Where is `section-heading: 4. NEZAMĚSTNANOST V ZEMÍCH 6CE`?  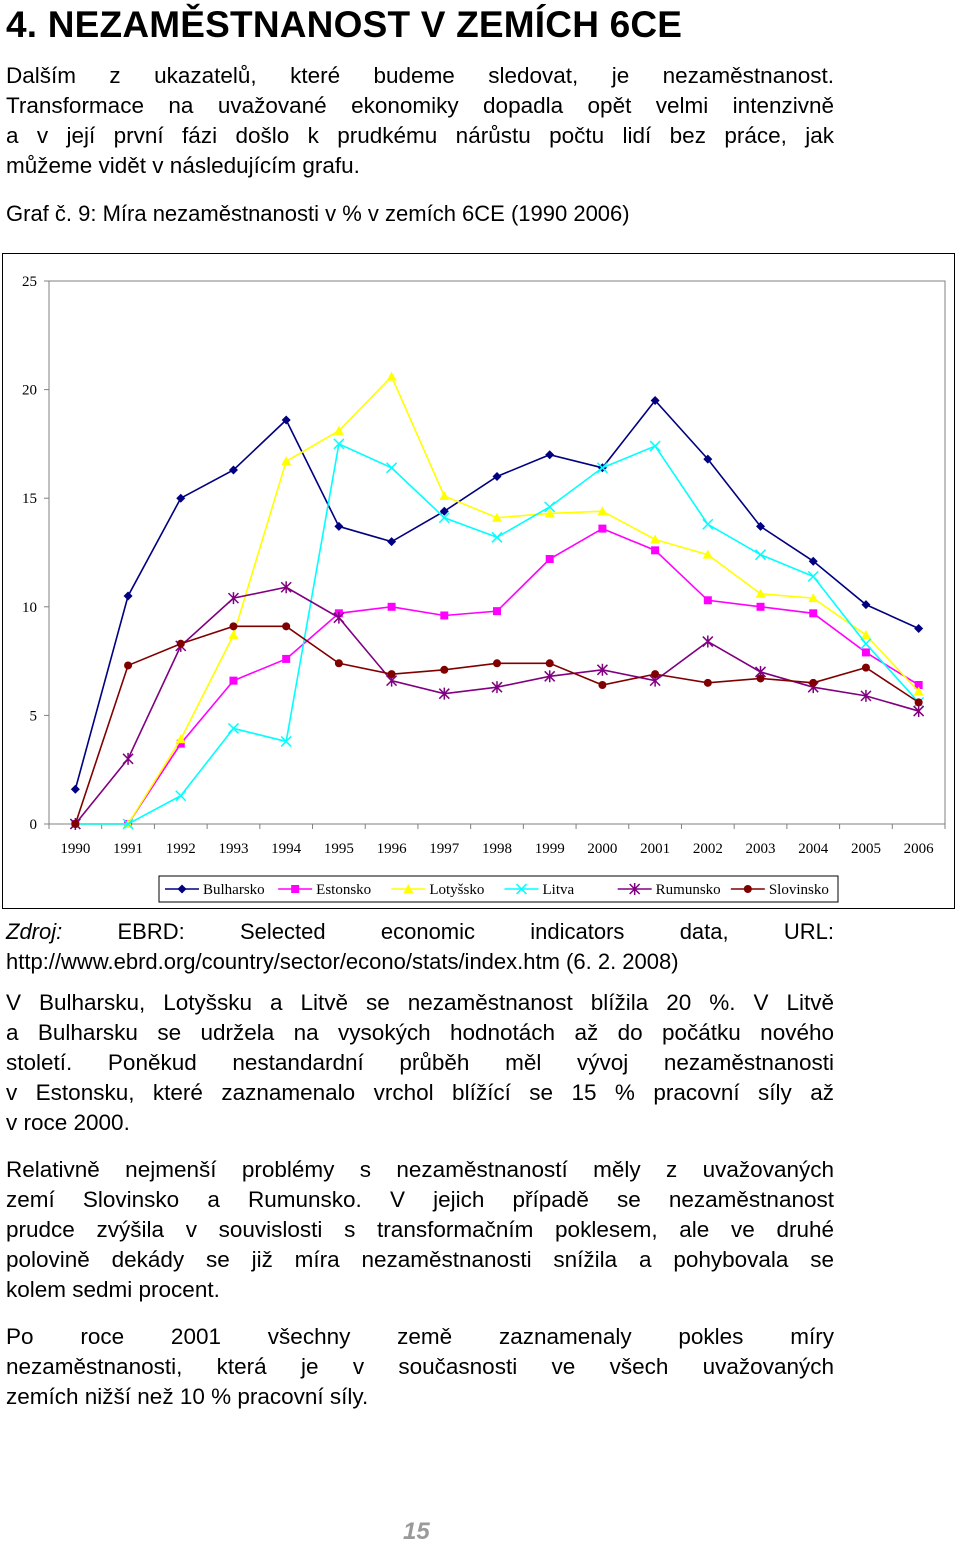
section-heading: 4. NEZAMĚSTNANOST V ZEMÍCH 6CE is located at coordinates (344, 24).